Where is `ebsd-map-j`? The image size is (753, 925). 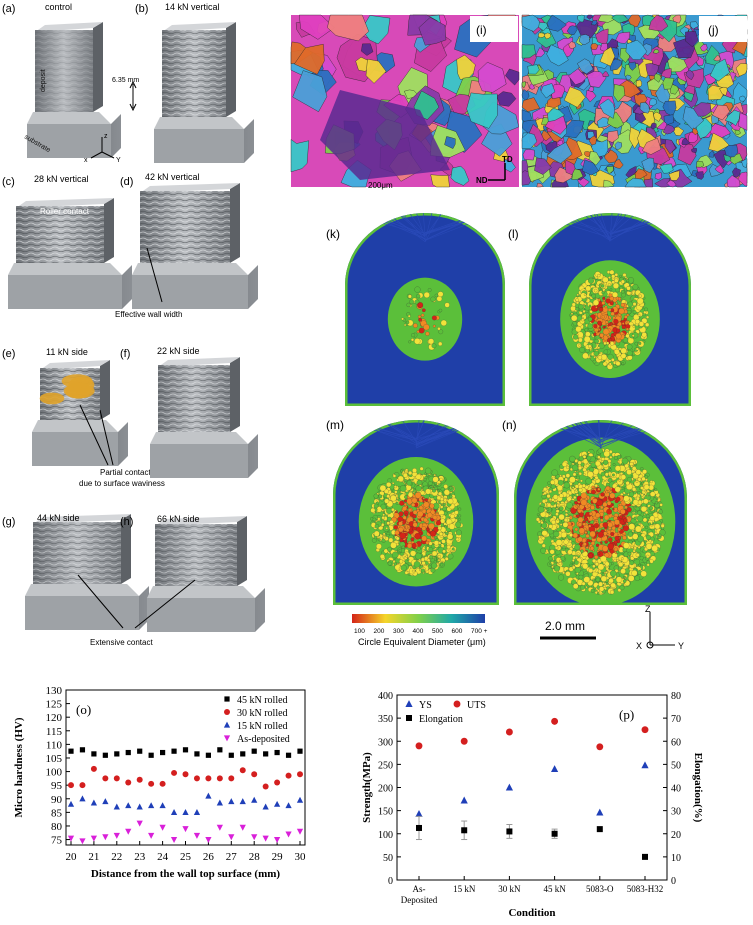 ebsd-map-j is located at coordinates (634, 101).